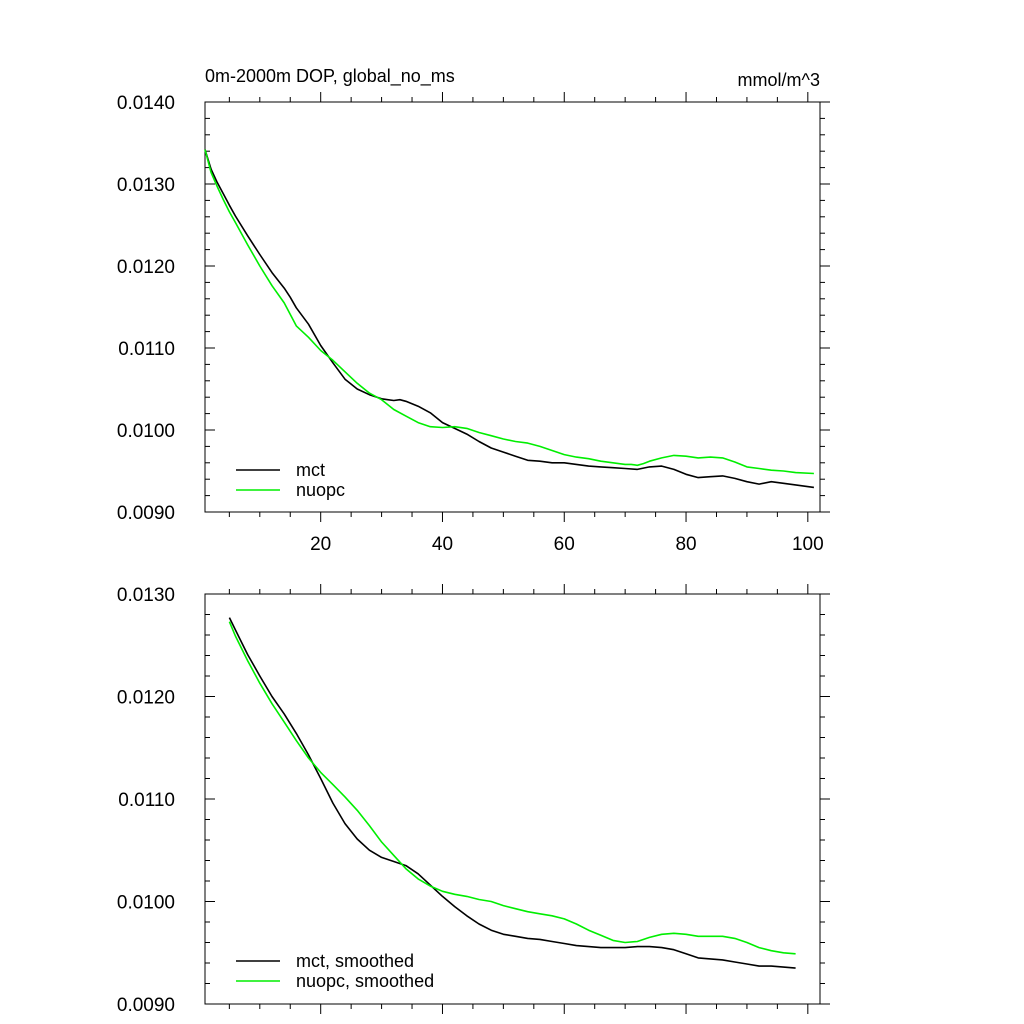 This screenshot has width=1024, height=1024. I want to click on x-tick-label: 80, so click(685, 544).